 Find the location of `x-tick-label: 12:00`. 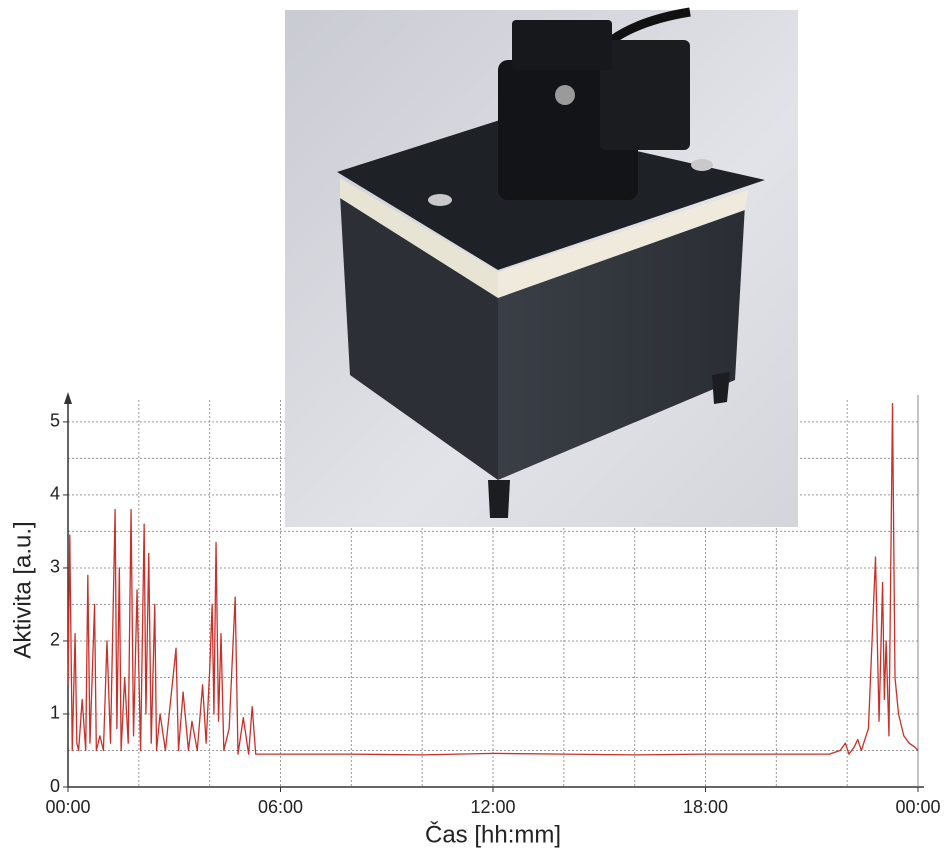

x-tick-label: 12:00 is located at coordinates (492, 807).